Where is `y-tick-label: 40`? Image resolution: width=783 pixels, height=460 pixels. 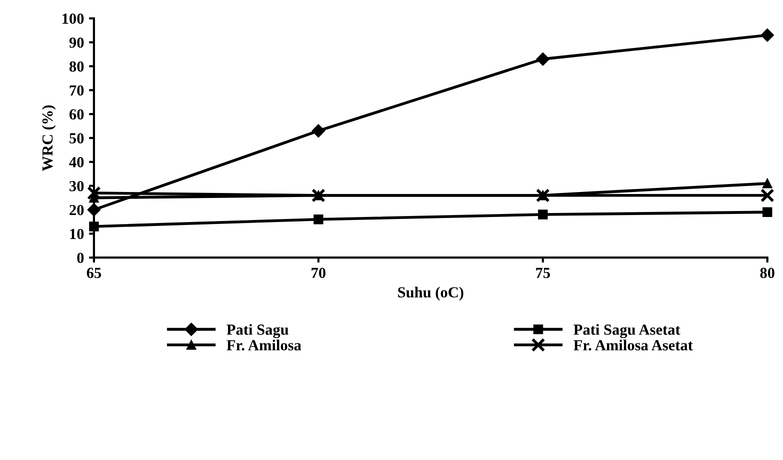 y-tick-label: 40 is located at coordinates (76, 162).